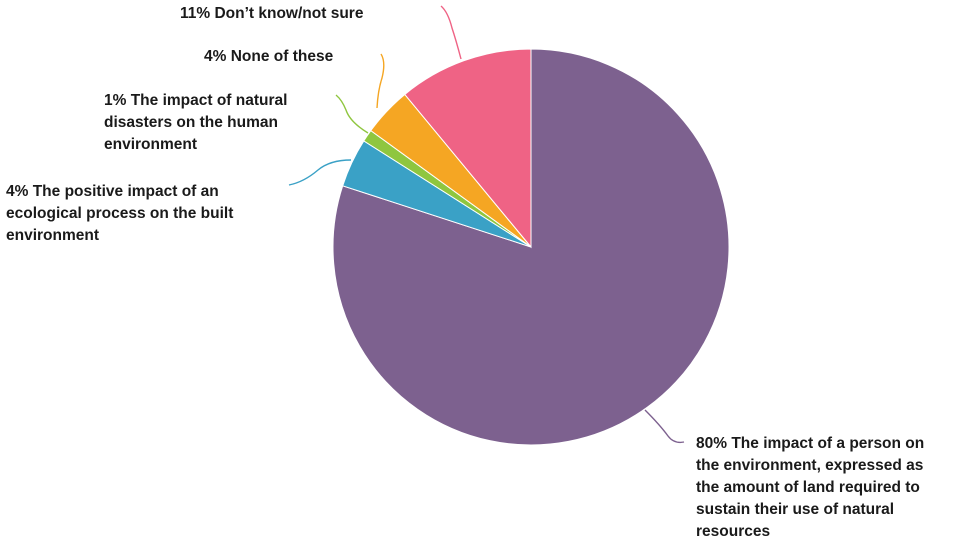 This screenshot has width=966, height=546. I want to click on slice-label-line: 1% The impact of natural, so click(195, 100).